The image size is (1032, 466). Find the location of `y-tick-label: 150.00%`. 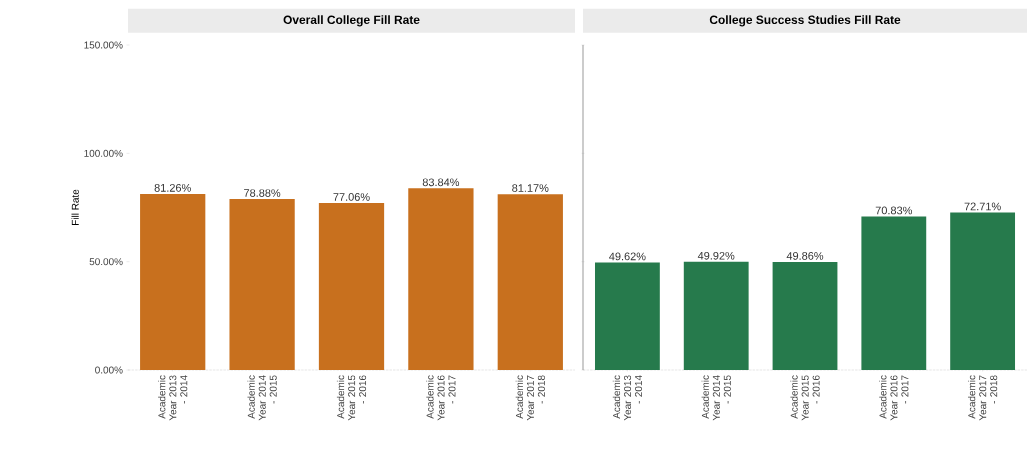

y-tick-label: 150.00% is located at coordinates (103, 45).